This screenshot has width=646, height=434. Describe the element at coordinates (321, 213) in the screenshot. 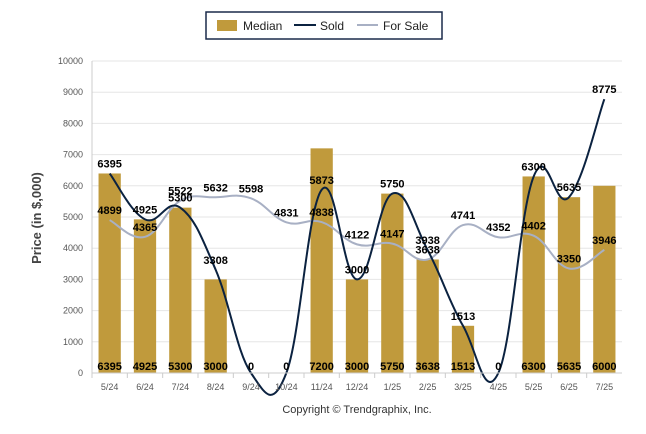

I see `for-sale-value-label: 4838` at that location.